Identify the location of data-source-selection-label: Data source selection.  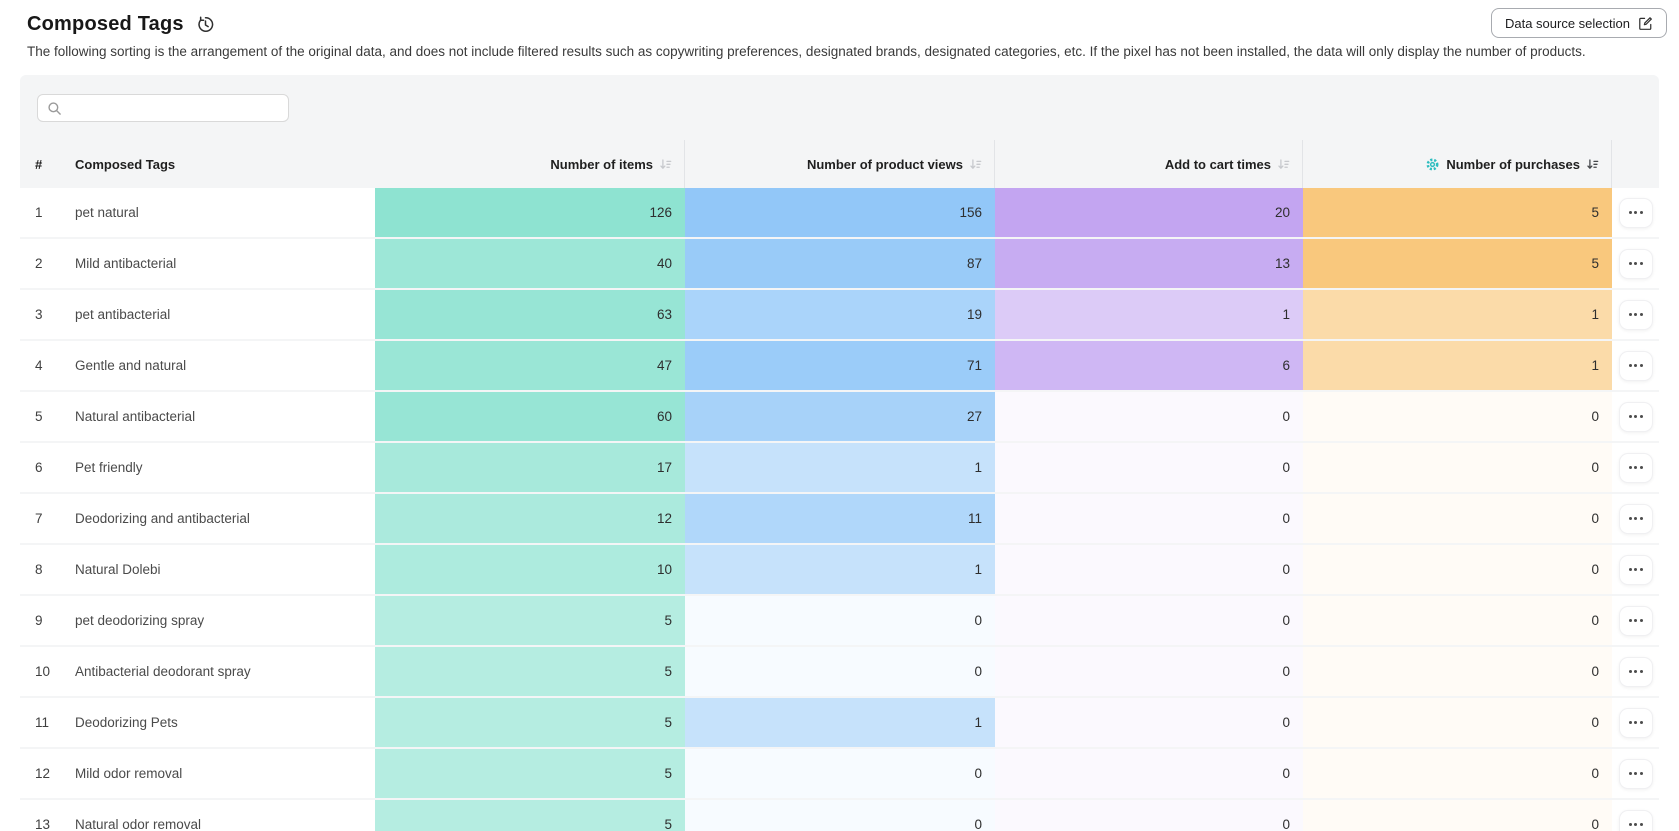
(1567, 23).